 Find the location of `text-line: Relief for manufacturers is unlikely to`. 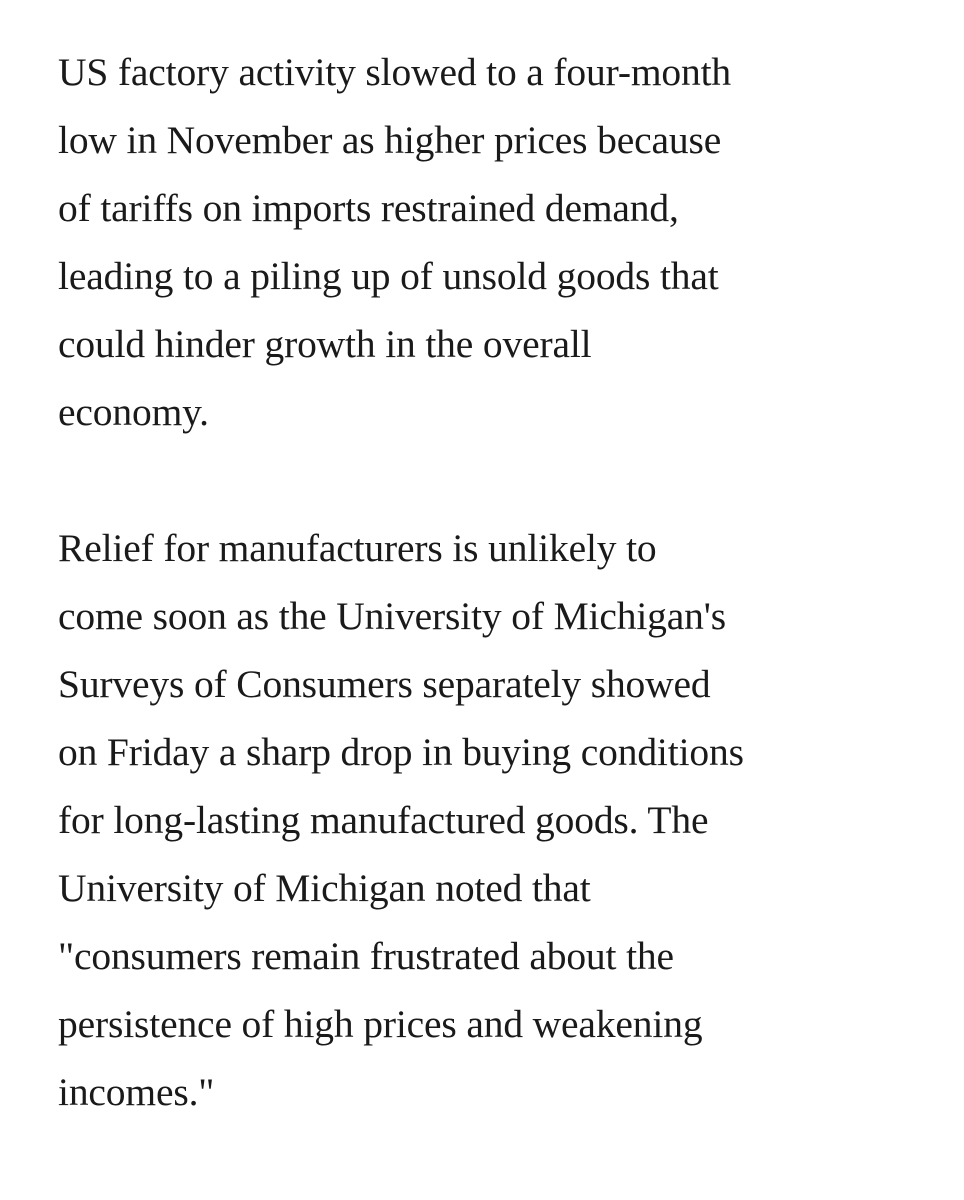

text-line: Relief for manufacturers is unlikely to is located at coordinates (357, 548).